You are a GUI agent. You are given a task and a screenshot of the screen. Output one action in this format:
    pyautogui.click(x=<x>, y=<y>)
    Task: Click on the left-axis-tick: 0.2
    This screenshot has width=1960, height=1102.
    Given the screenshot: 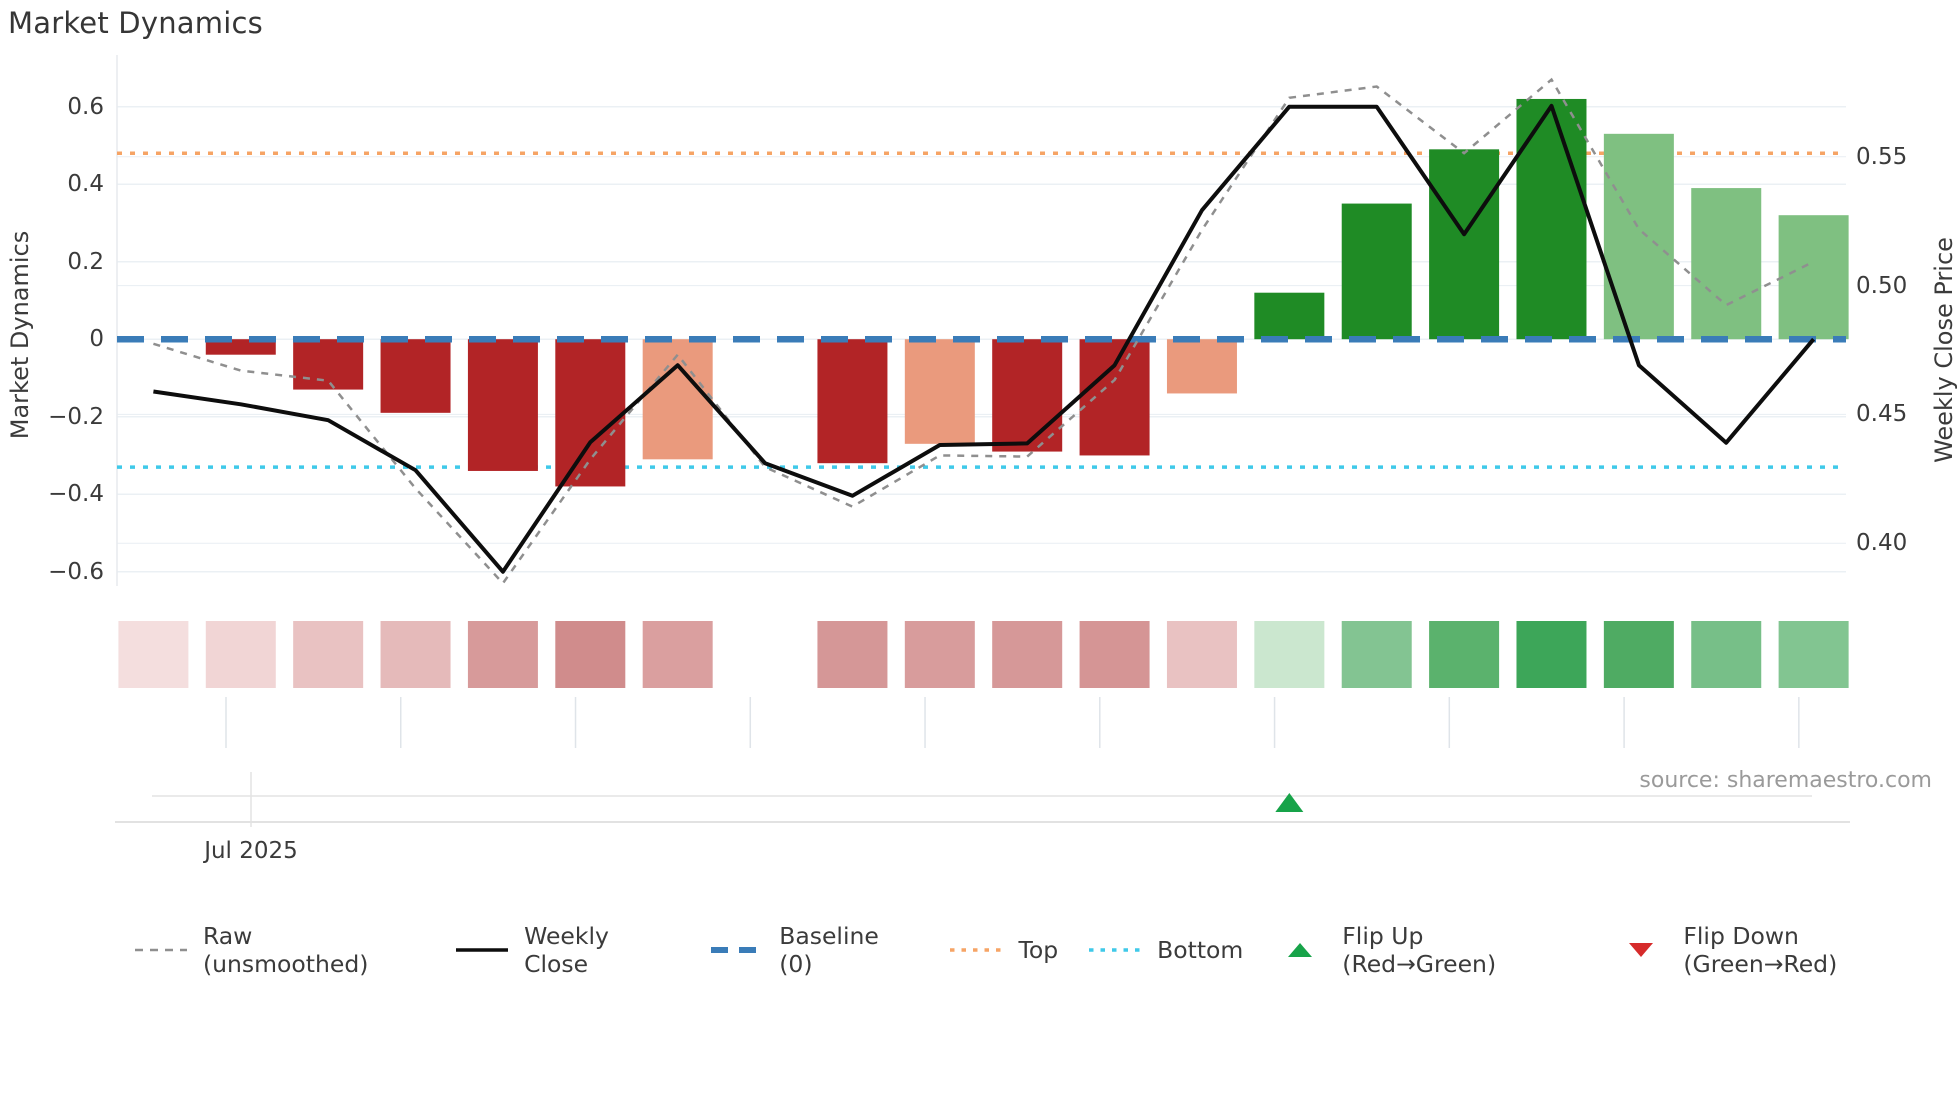 What is the action you would take?
    pyautogui.click(x=85, y=261)
    